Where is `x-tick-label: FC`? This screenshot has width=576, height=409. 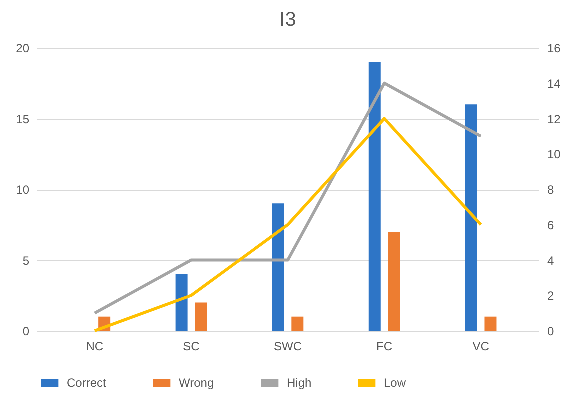
x-tick-label: FC is located at coordinates (384, 347).